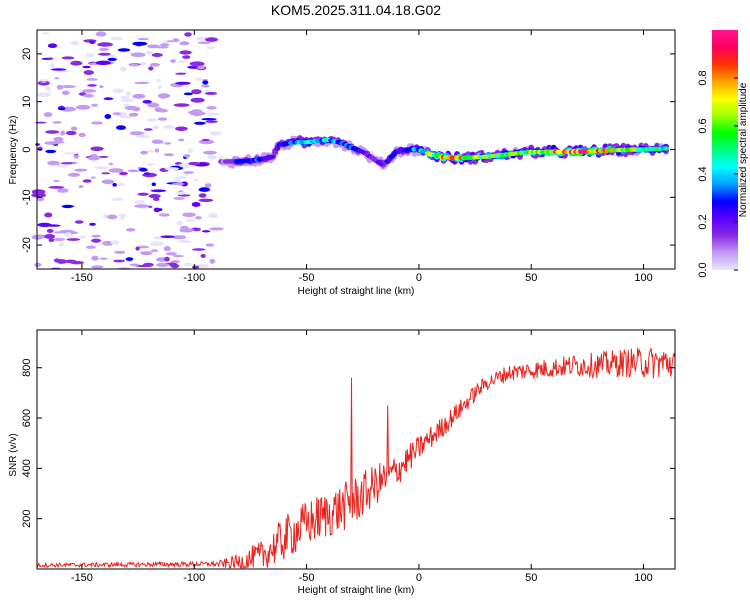 This screenshot has height=600, width=750. I want to click on x-tick-label: -150, so click(82, 578).